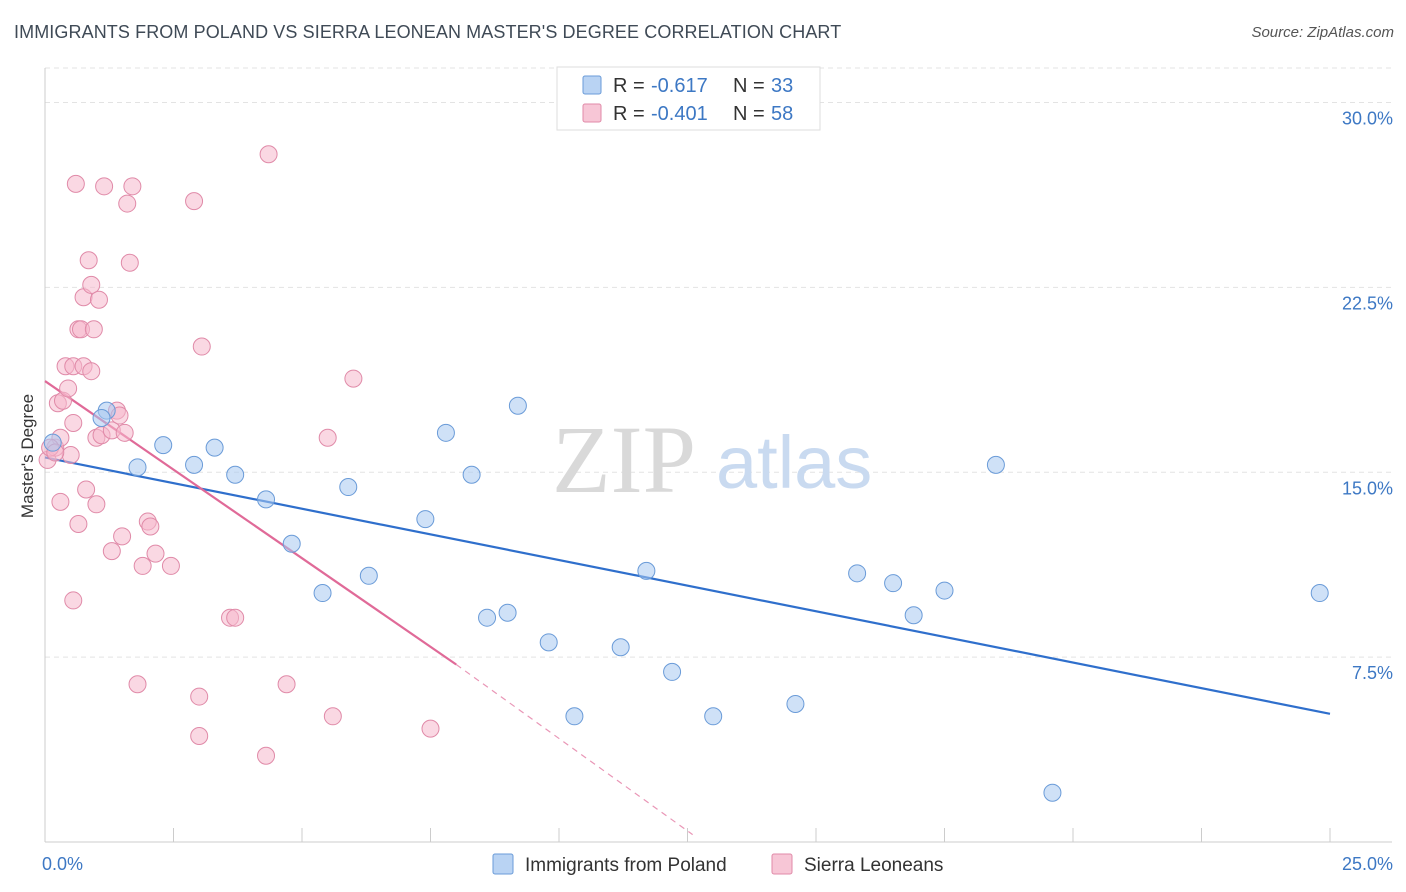 This screenshot has width=1406, height=892. What do you see at coordinates (782, 114) in the screenshot?
I see `legend-n-value: 58` at bounding box center [782, 114].